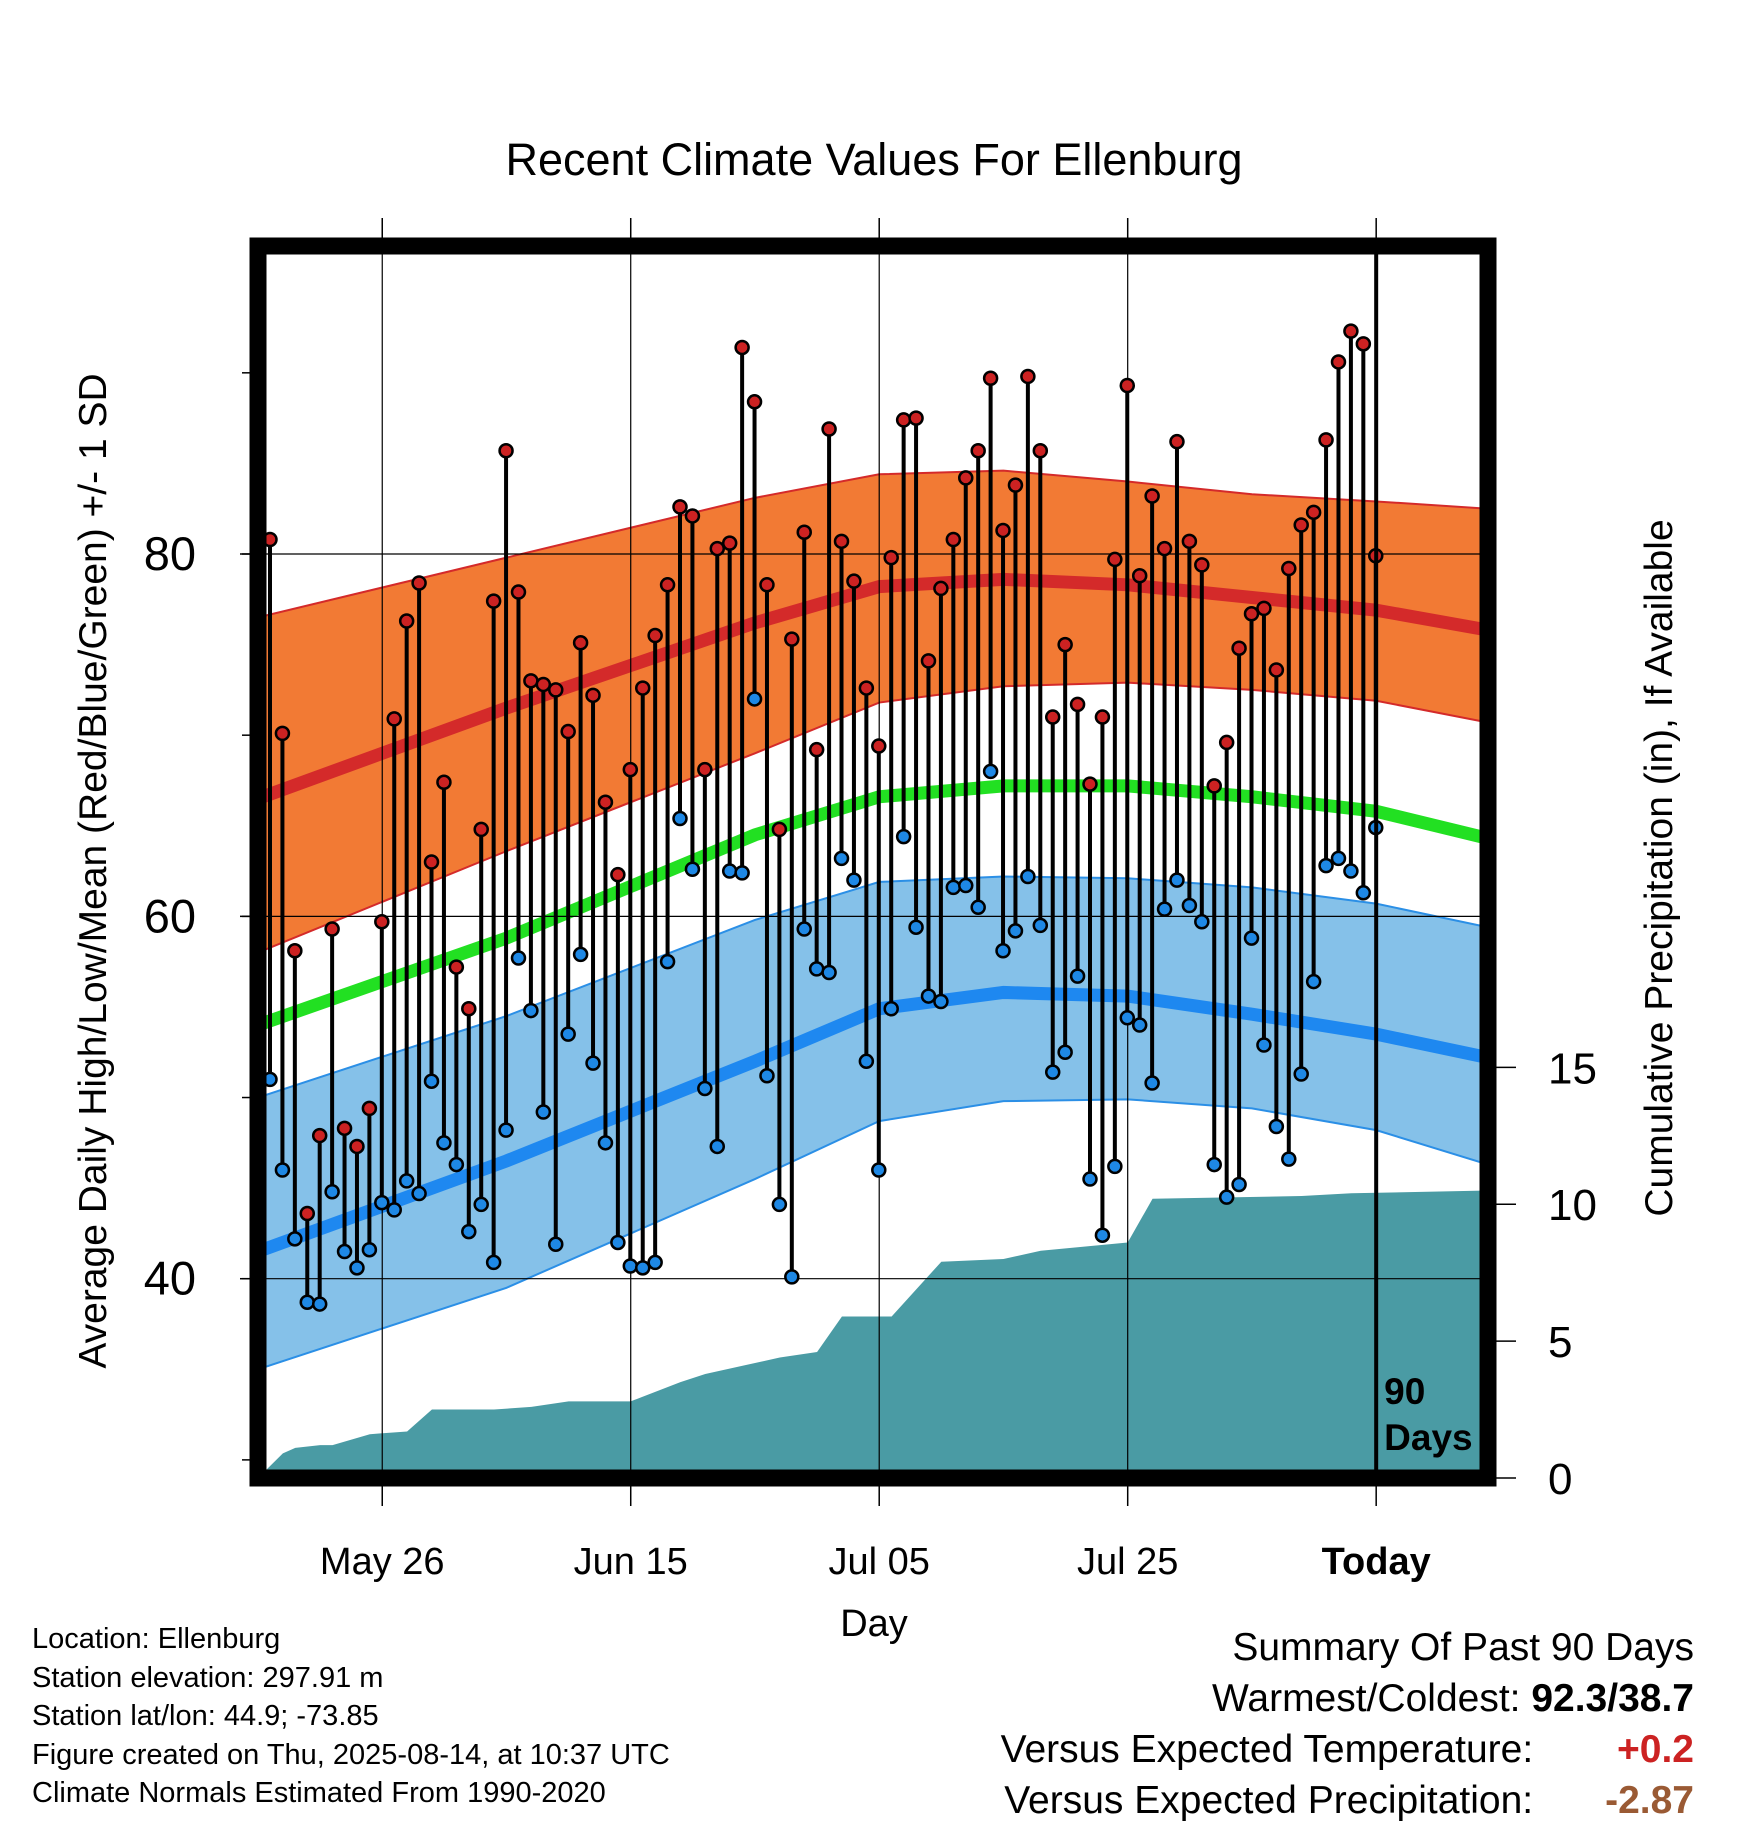 The height and width of the screenshot is (1828, 1748). Describe the element at coordinates (873, 1334) in the screenshot. I see `precip-area` at that location.